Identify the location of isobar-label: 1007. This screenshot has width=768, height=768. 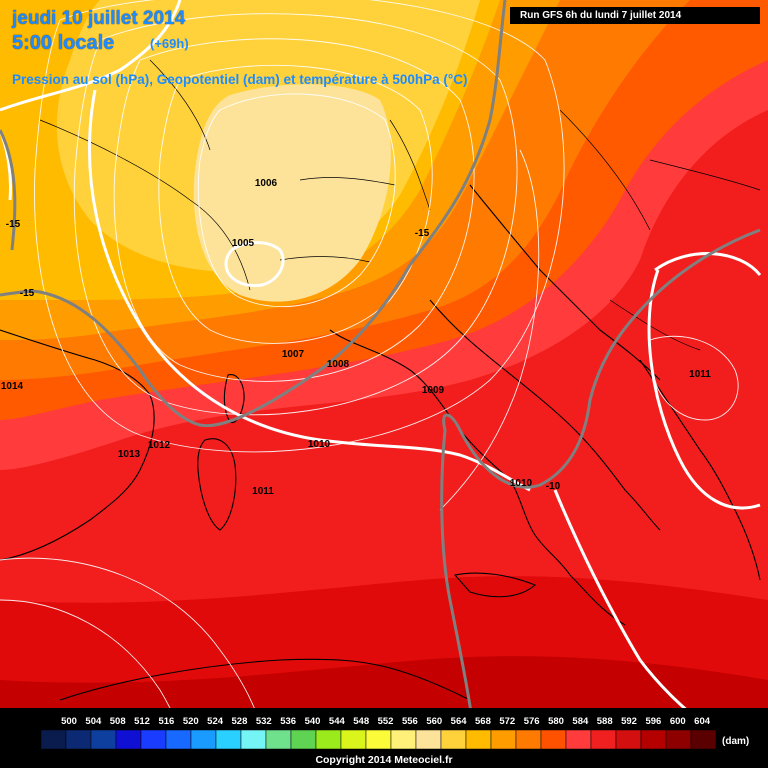
(293, 354).